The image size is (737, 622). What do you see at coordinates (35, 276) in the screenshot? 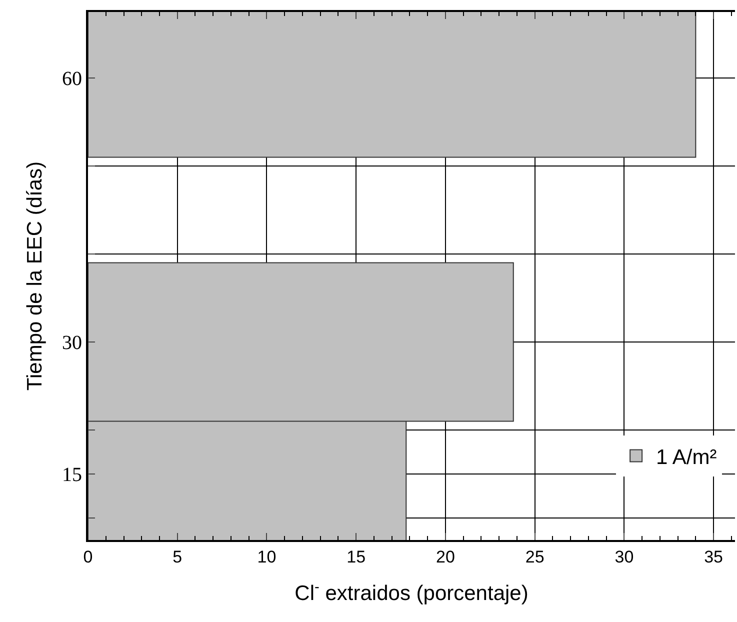
I see `y-axis-title: Tiempo de la EEC (días)` at bounding box center [35, 276].